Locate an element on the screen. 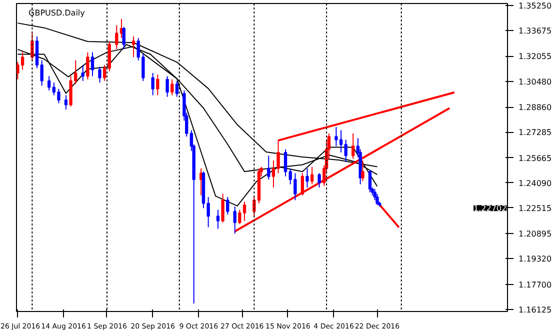 This screenshot has height=333, width=554. y-tick-label: 1.22515 is located at coordinates (535, 208).